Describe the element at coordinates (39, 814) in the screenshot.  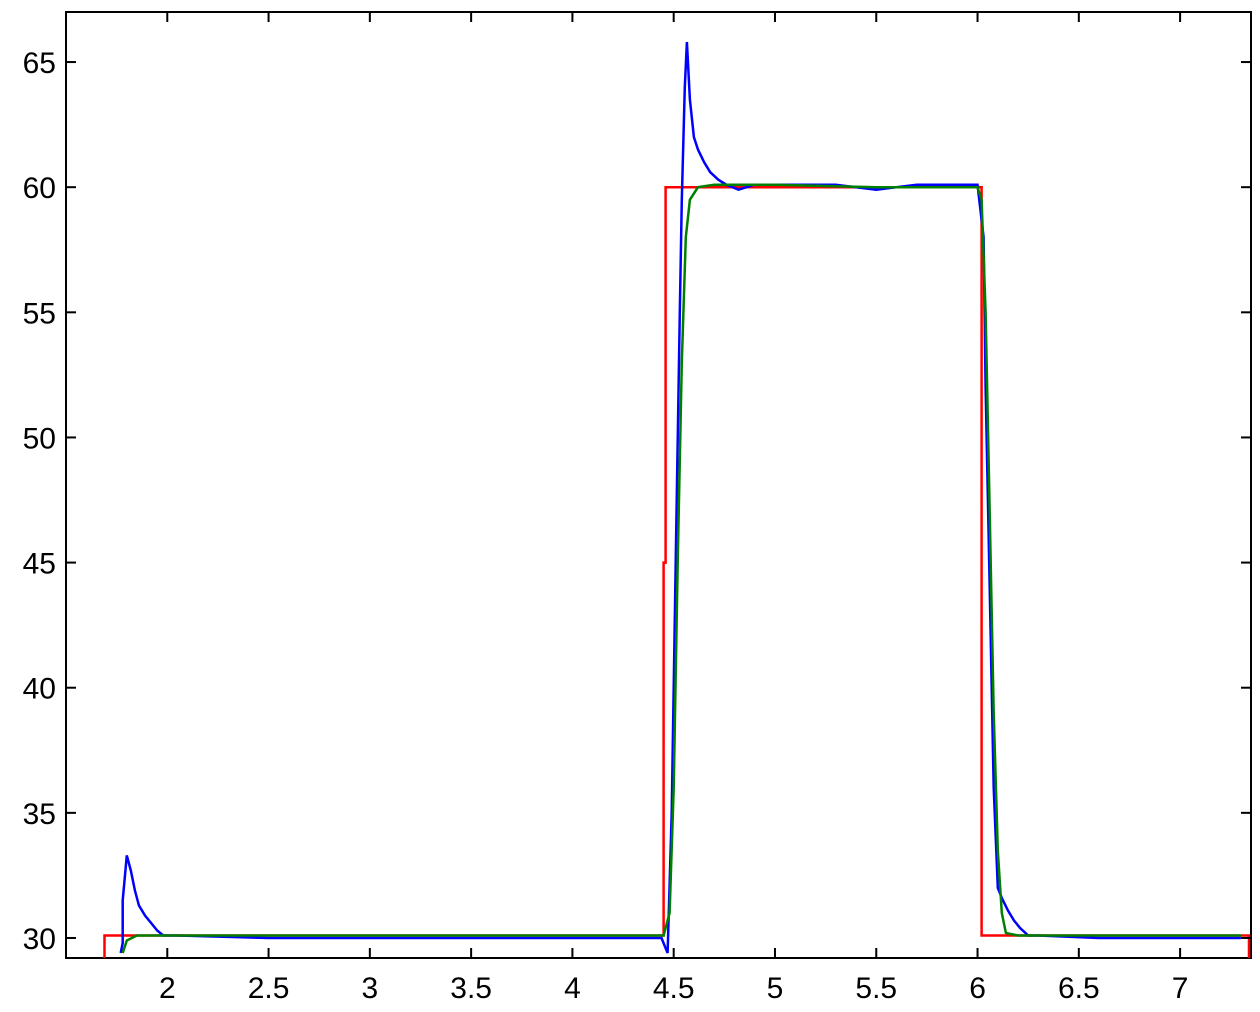
I see `y-tick-label: 35` at that location.